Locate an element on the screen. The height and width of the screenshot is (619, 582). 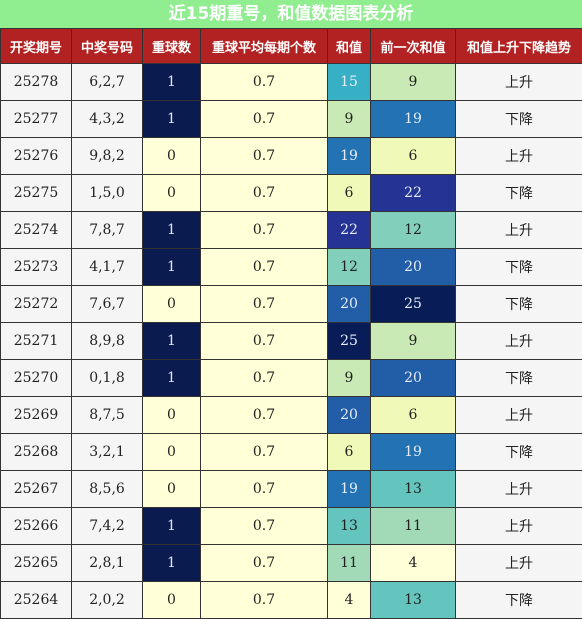
winning-numbers-cell: 7,4,2 is located at coordinates (107, 526).